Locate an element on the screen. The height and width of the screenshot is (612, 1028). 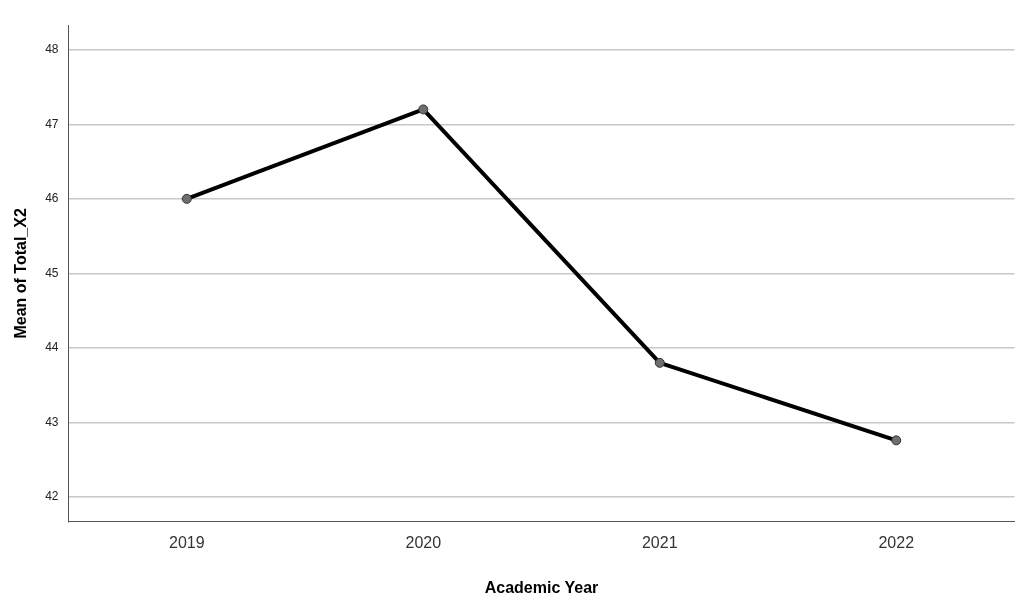
y-tick-label: 47 is located at coordinates (52, 123).